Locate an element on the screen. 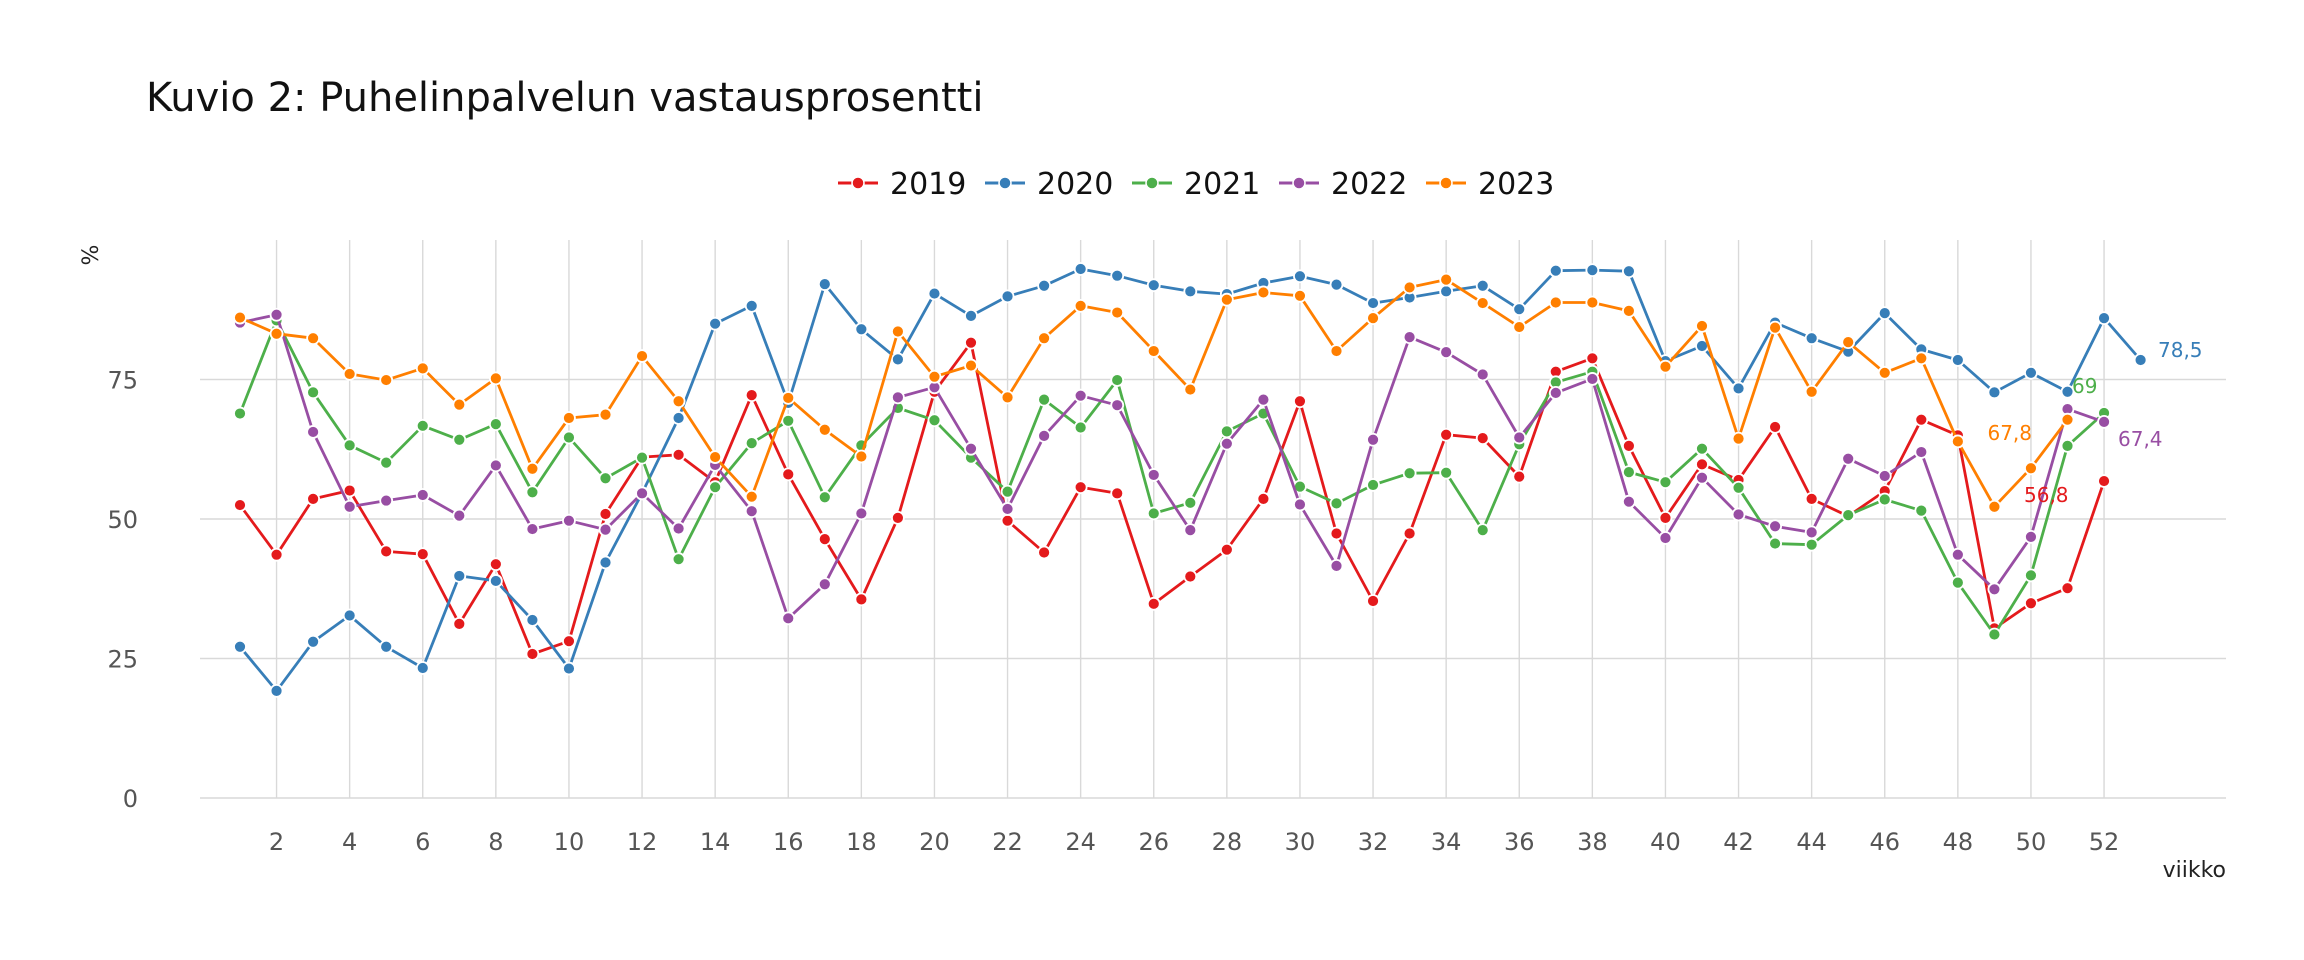  x-tick-label: 34 is located at coordinates (1446, 842).